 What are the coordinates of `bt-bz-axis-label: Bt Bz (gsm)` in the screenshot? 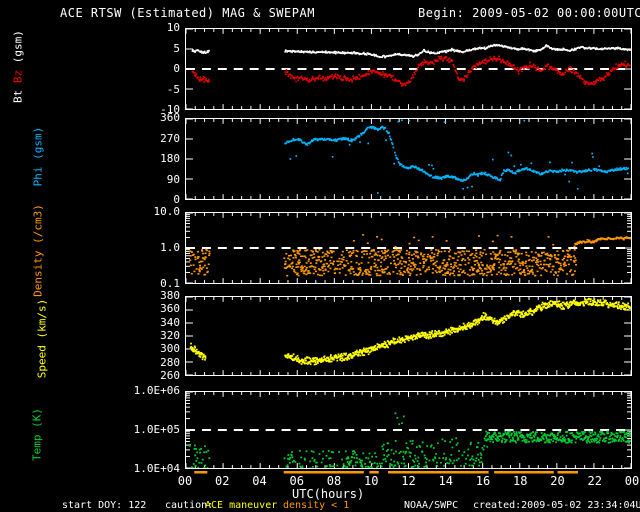 It's located at (18, 67).